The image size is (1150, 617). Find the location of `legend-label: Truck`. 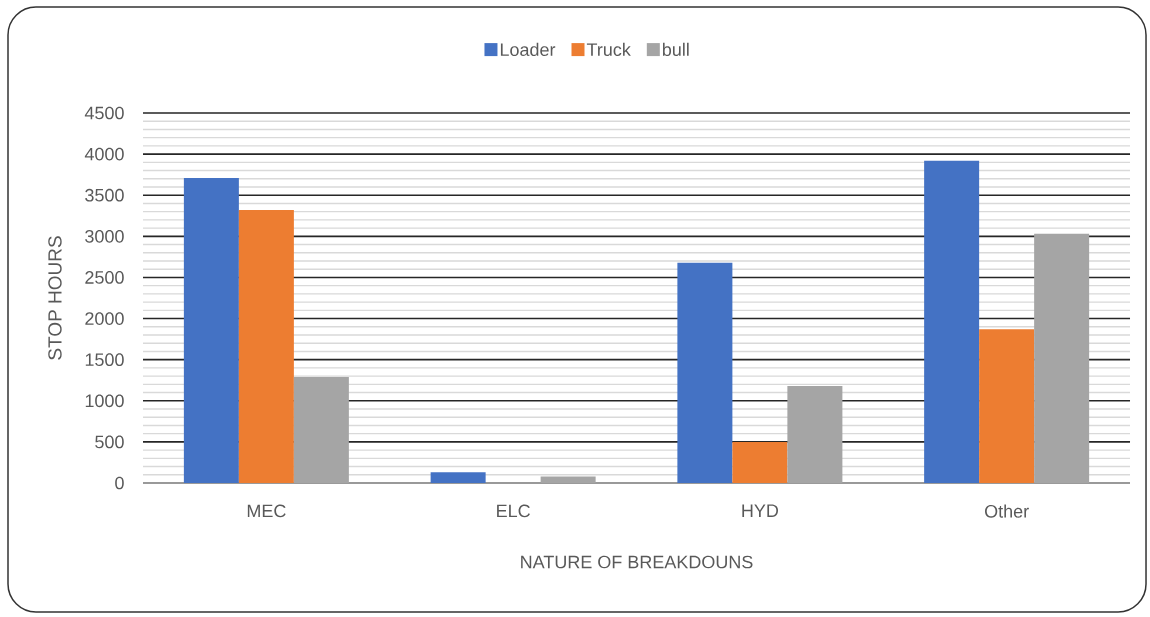

legend-label: Truck is located at coordinates (608, 49).